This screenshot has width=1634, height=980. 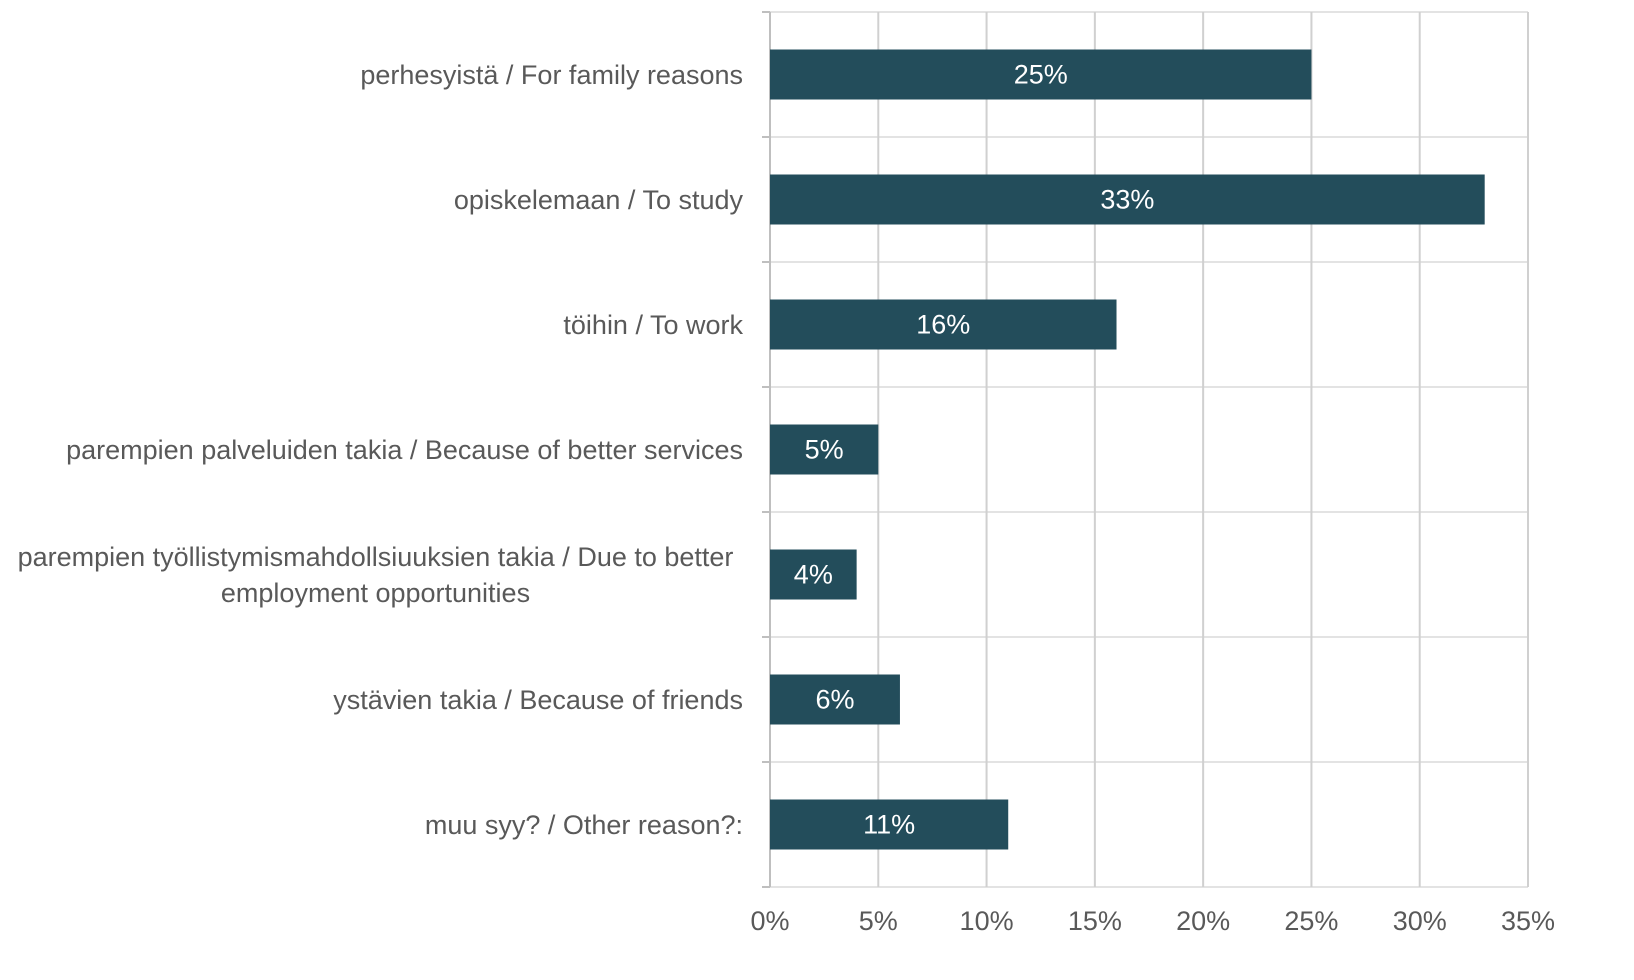 I want to click on category-label: opiskelemaan / To study, so click(x=598, y=199).